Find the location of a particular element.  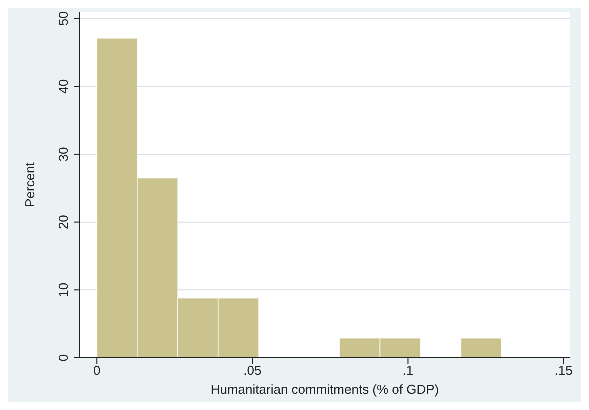

y-tick-label: 0 is located at coordinates (63, 358).